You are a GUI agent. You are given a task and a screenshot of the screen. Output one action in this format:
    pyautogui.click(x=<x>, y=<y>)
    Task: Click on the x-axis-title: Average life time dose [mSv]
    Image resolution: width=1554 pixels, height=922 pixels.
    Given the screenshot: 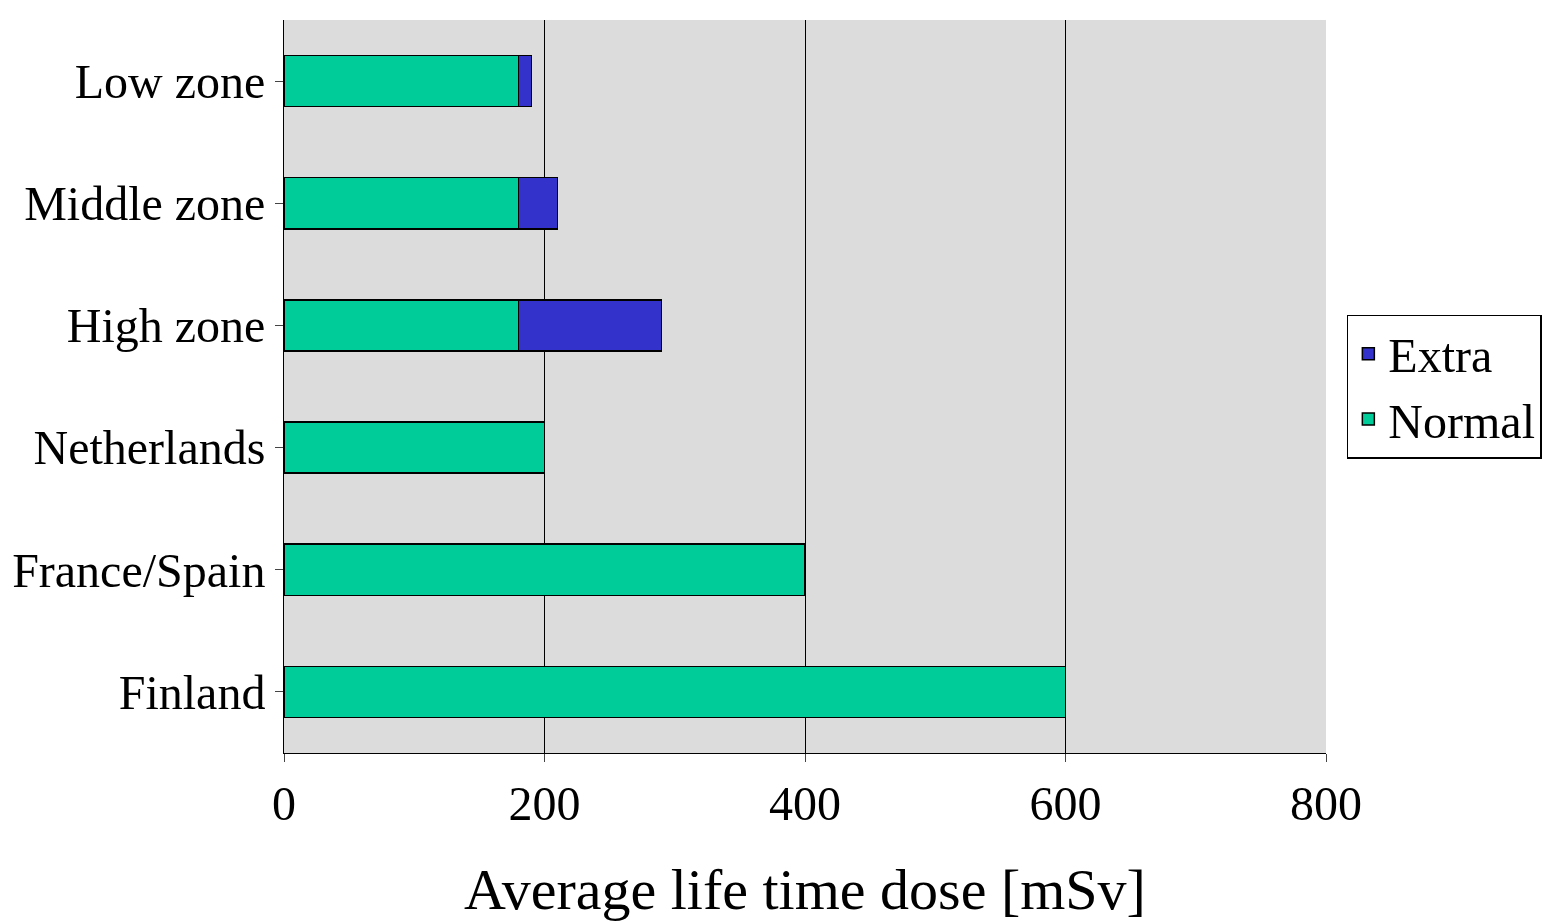 What is the action you would take?
    pyautogui.click(x=805, y=889)
    